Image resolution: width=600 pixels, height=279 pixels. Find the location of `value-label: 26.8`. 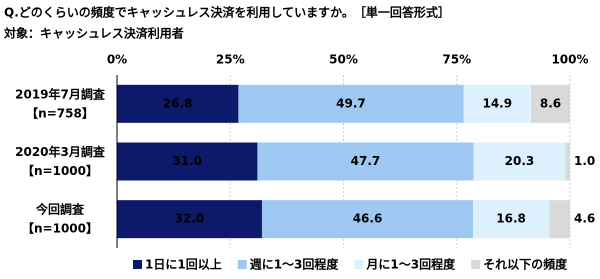

value-label: 26.8 is located at coordinates (178, 103).